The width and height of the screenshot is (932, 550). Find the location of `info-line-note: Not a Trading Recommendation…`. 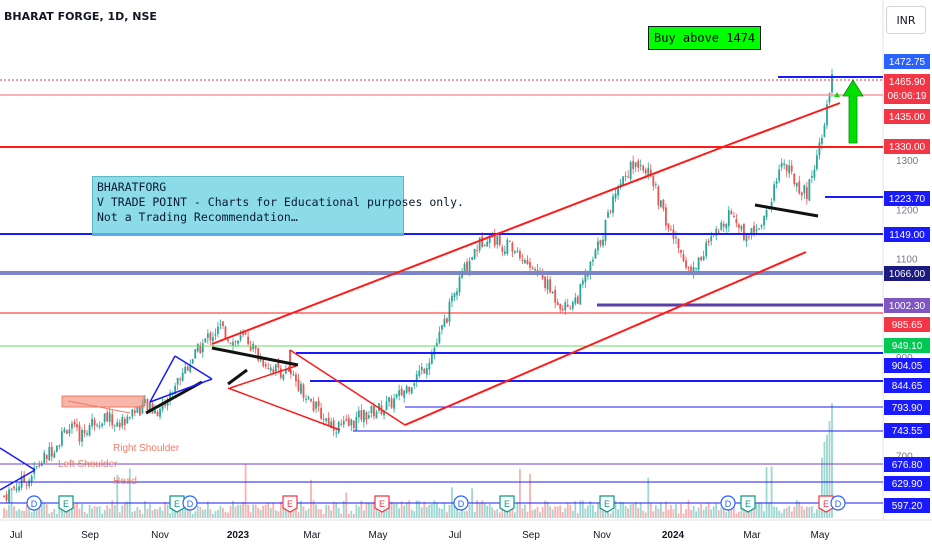

info-line-note: Not a Trading Recommendation… is located at coordinates (197, 217).